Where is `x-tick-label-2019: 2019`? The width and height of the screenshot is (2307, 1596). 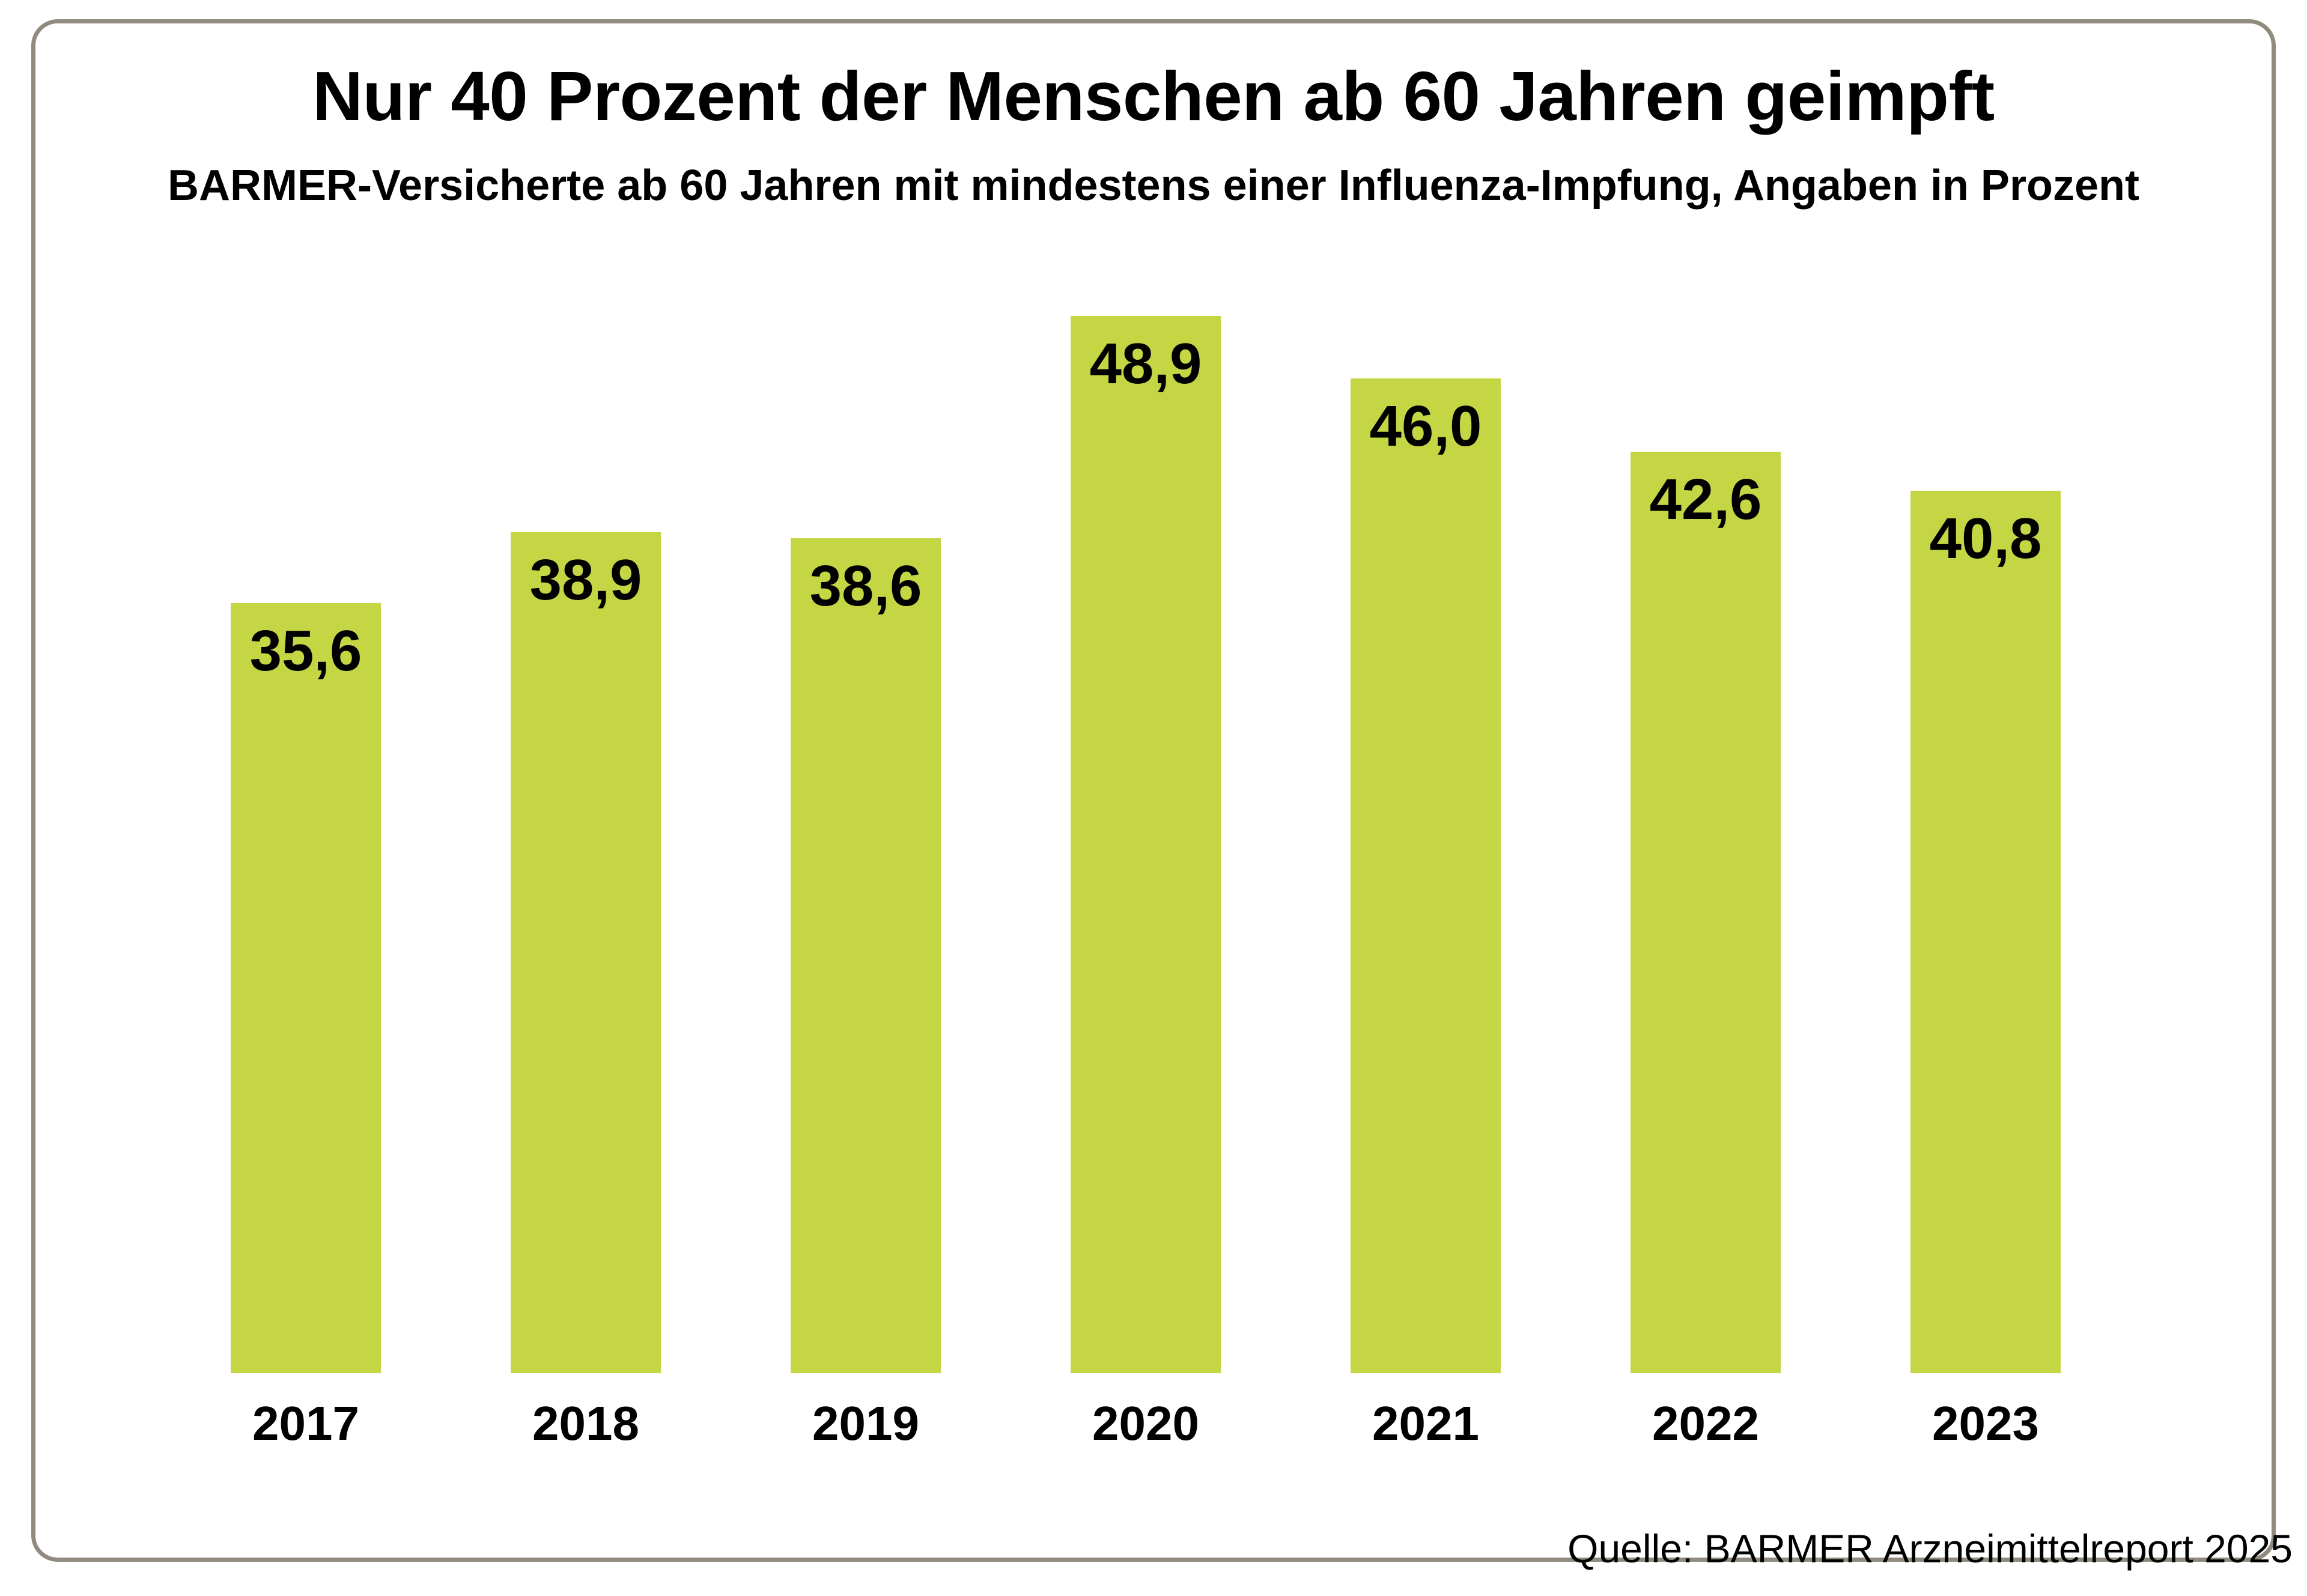
x-tick-label-2019: 2019 is located at coordinates (865, 1423).